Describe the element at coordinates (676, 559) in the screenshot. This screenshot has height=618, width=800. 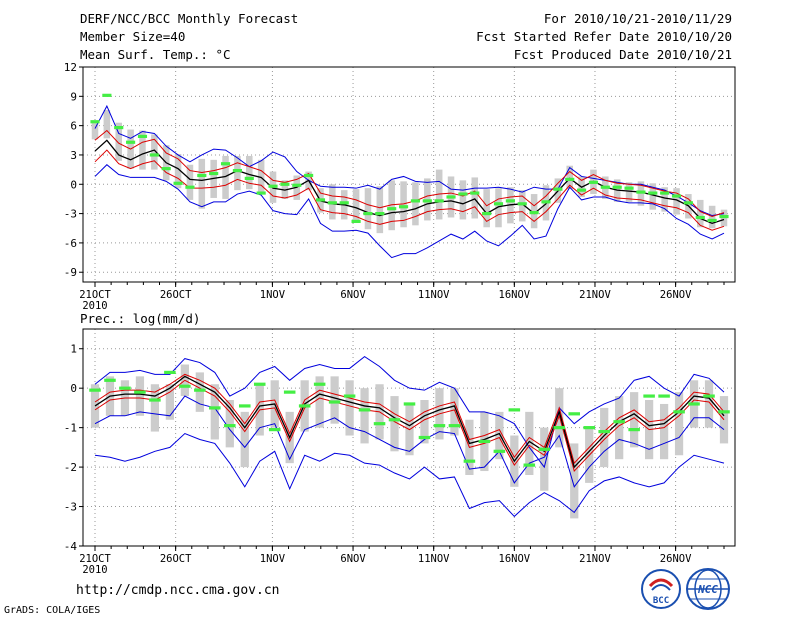
I see `precip-xtick-label: 26NOV` at that location.